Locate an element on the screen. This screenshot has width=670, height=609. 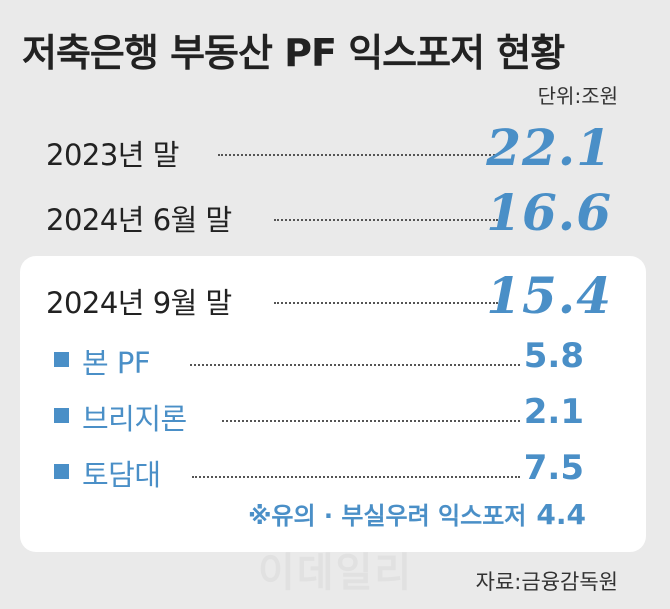
breakdown-item-land-collateral: 토담대 7.5 is located at coordinates (335, 471).